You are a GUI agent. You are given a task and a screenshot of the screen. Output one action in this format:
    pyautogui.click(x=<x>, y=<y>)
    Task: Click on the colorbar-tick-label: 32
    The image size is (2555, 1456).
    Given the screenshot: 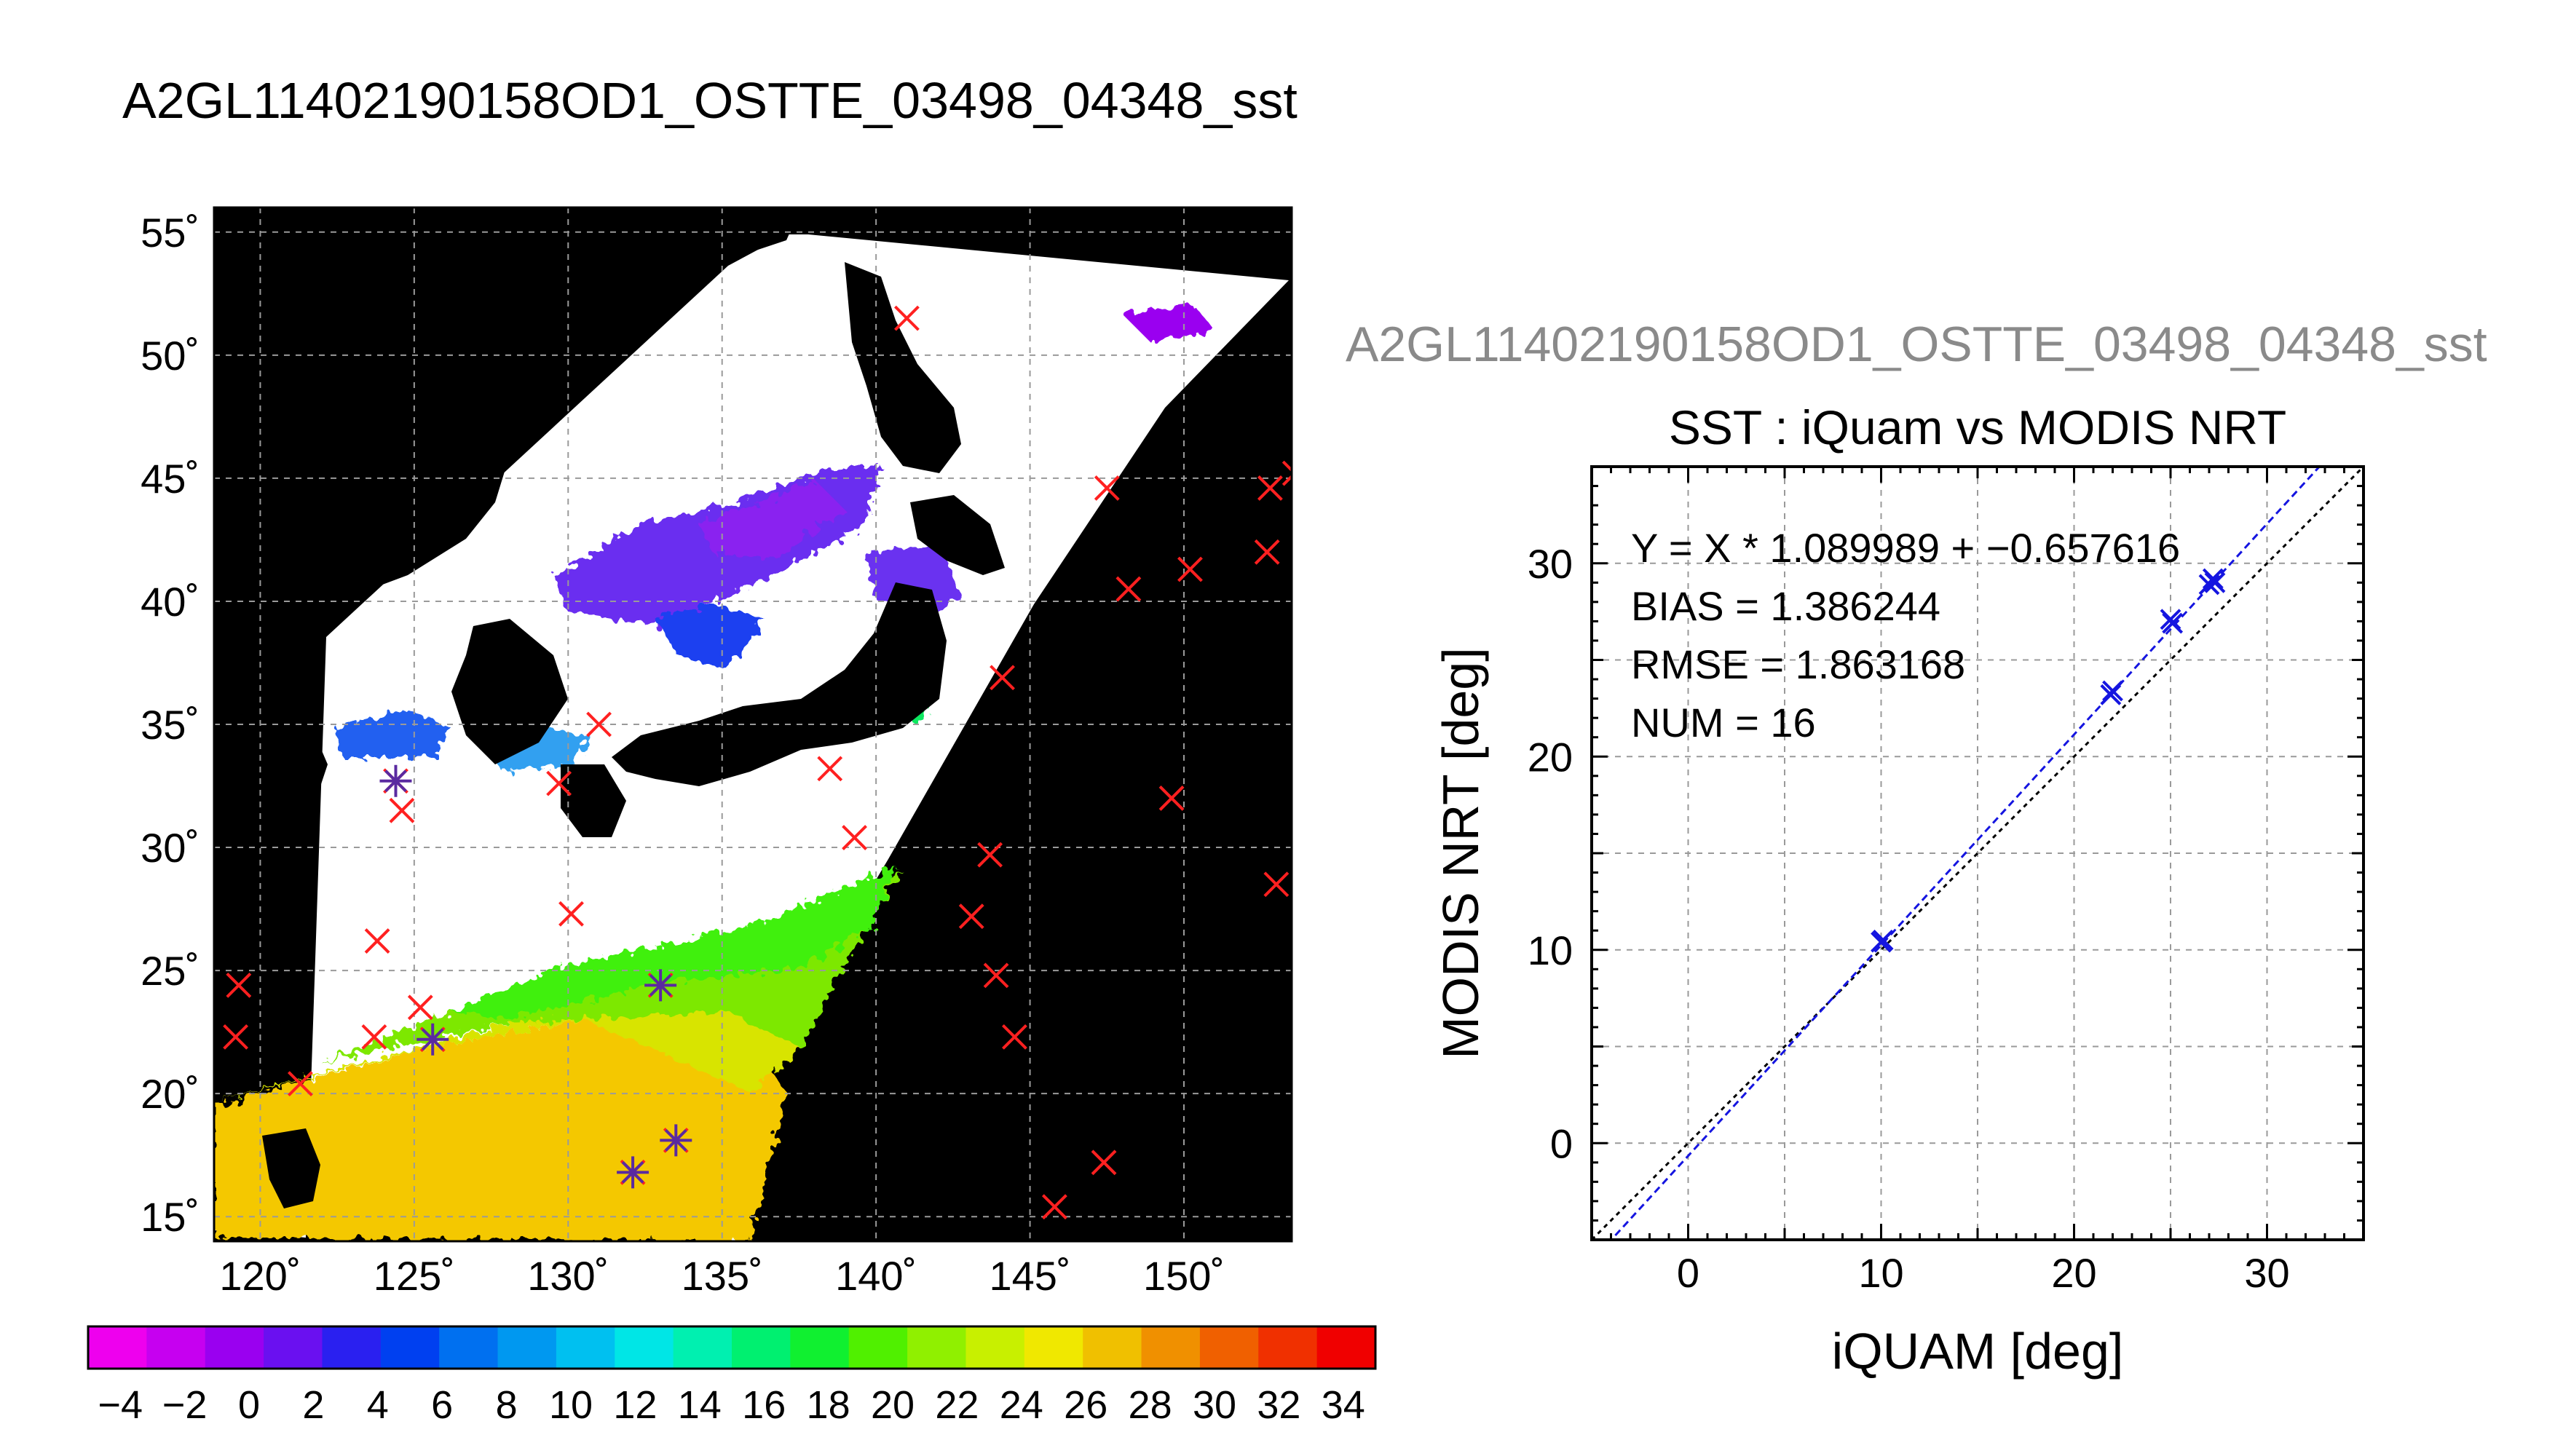 What is the action you would take?
    pyautogui.click(x=1278, y=1405)
    